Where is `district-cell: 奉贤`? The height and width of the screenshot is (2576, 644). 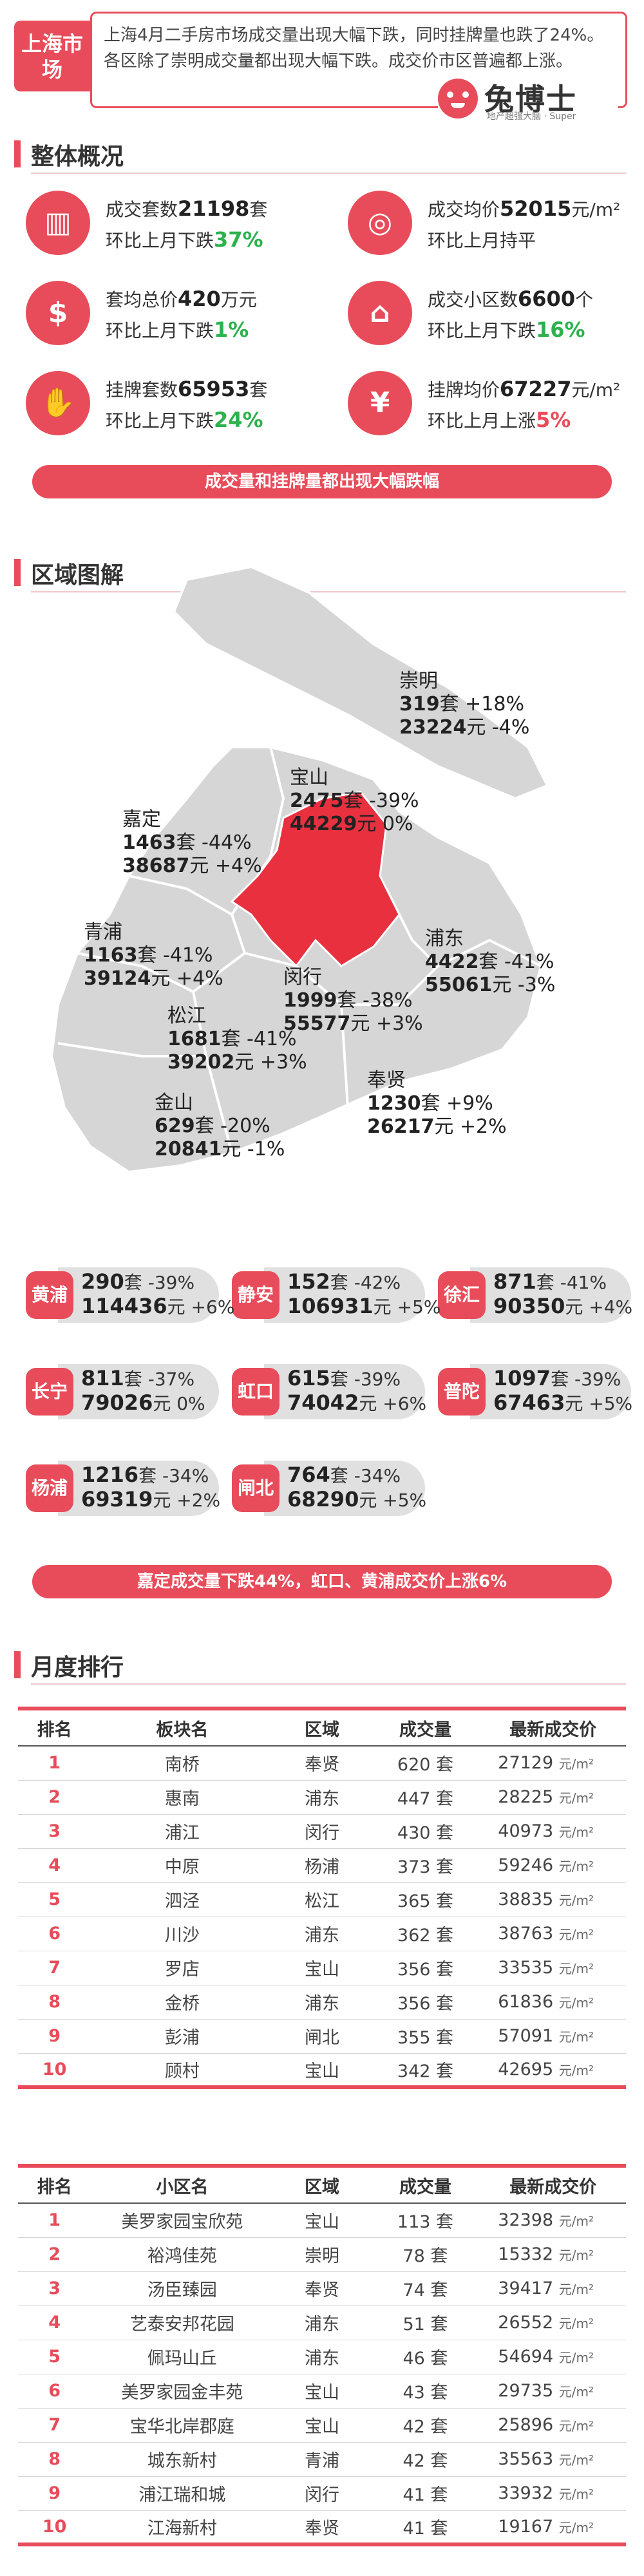 district-cell: 奉贤 is located at coordinates (322, 2528).